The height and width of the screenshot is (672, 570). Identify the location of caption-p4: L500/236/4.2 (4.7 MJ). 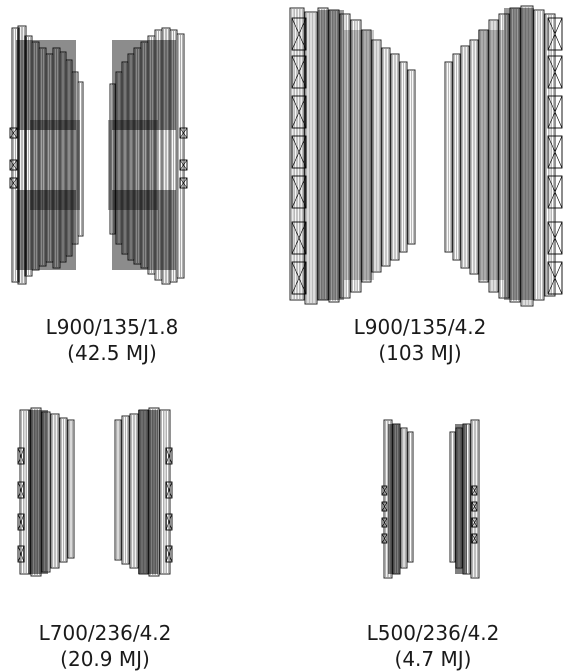
(433, 646).